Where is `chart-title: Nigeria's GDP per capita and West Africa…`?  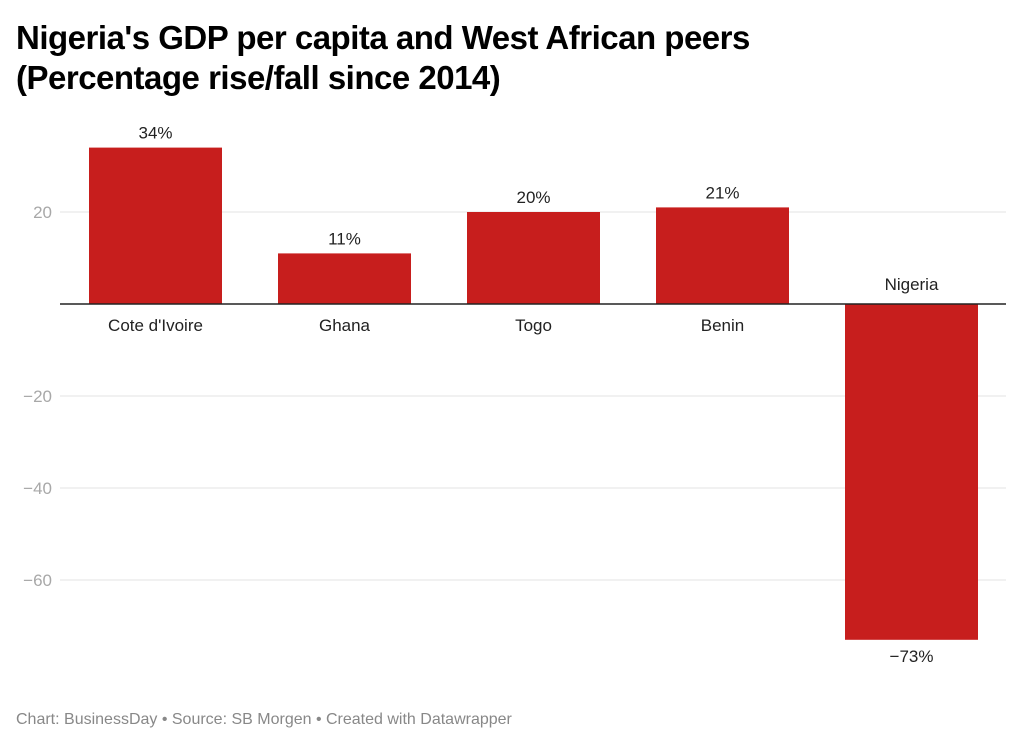
chart-title: Nigeria's GDP per capita and West Africa… is located at coordinates (511, 58).